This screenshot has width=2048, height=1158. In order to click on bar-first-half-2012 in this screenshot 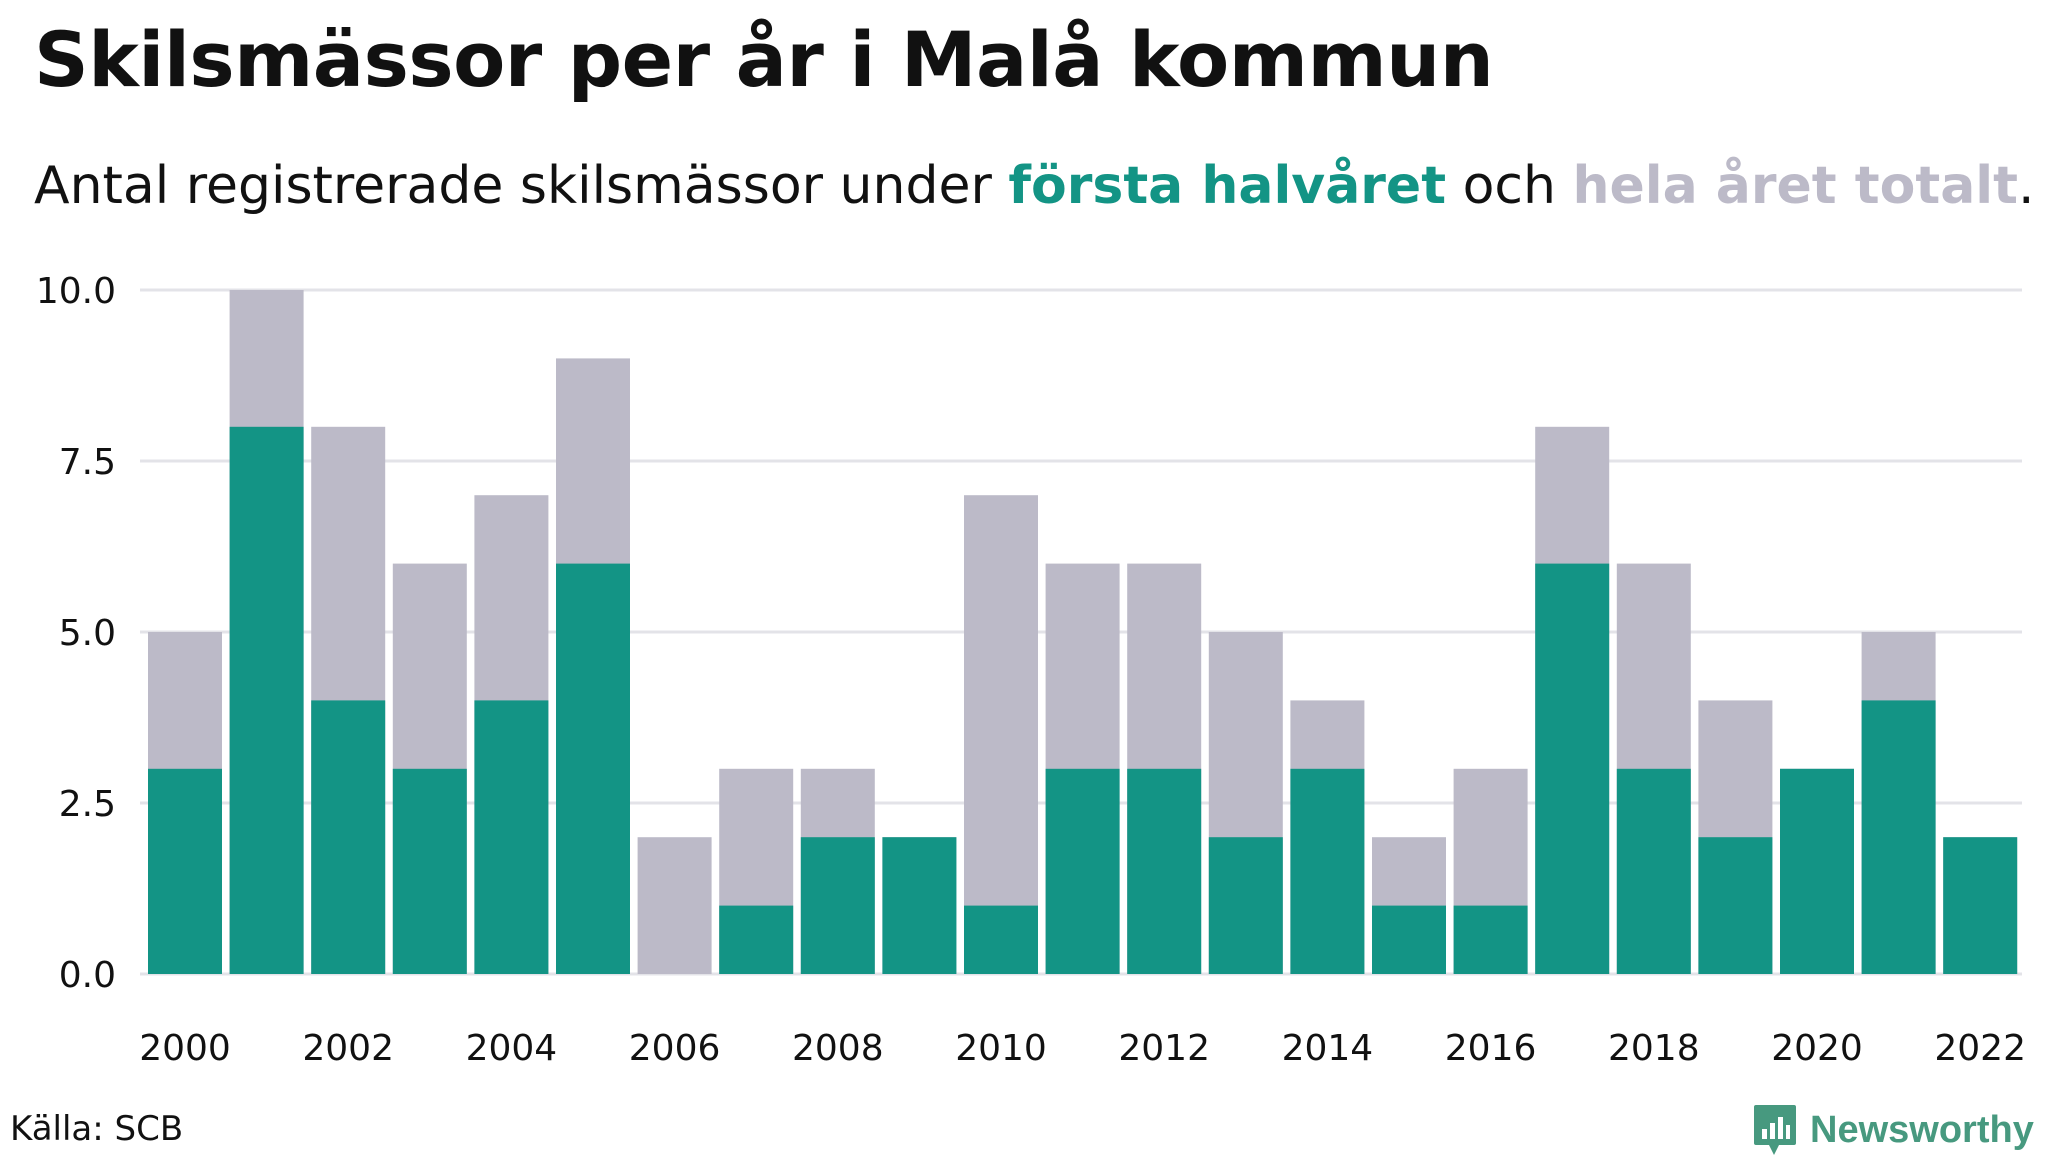, I will do `click(1164, 871)`.